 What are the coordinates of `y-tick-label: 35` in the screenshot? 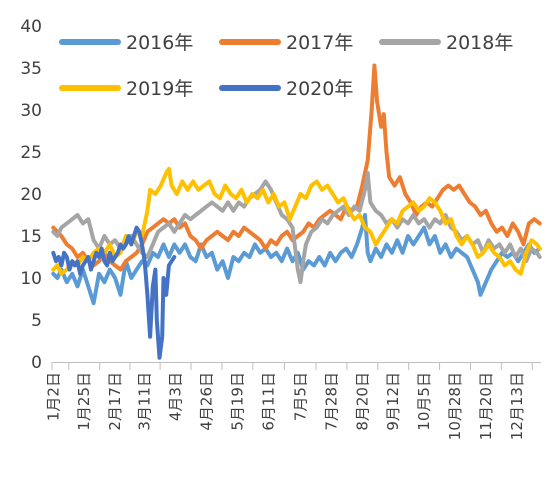 It's located at (31, 69).